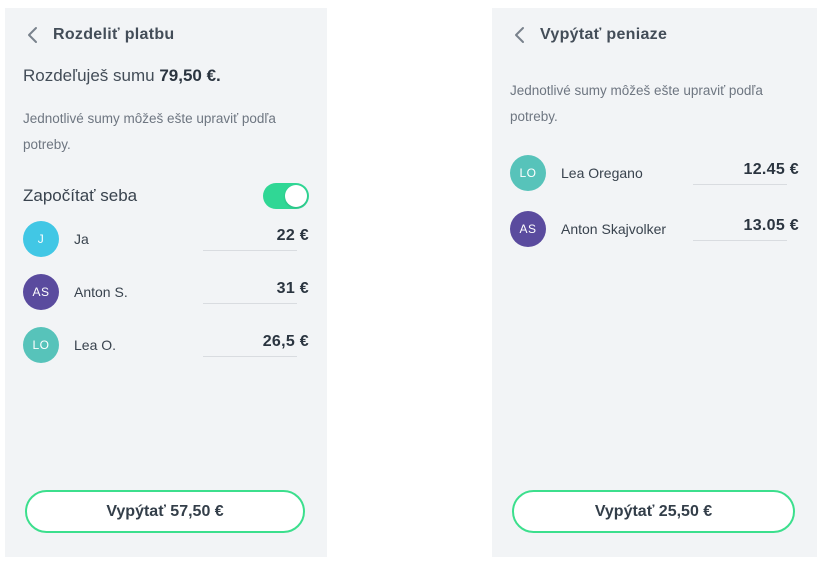  Describe the element at coordinates (81, 239) in the screenshot. I see `member-name: Ja` at that location.